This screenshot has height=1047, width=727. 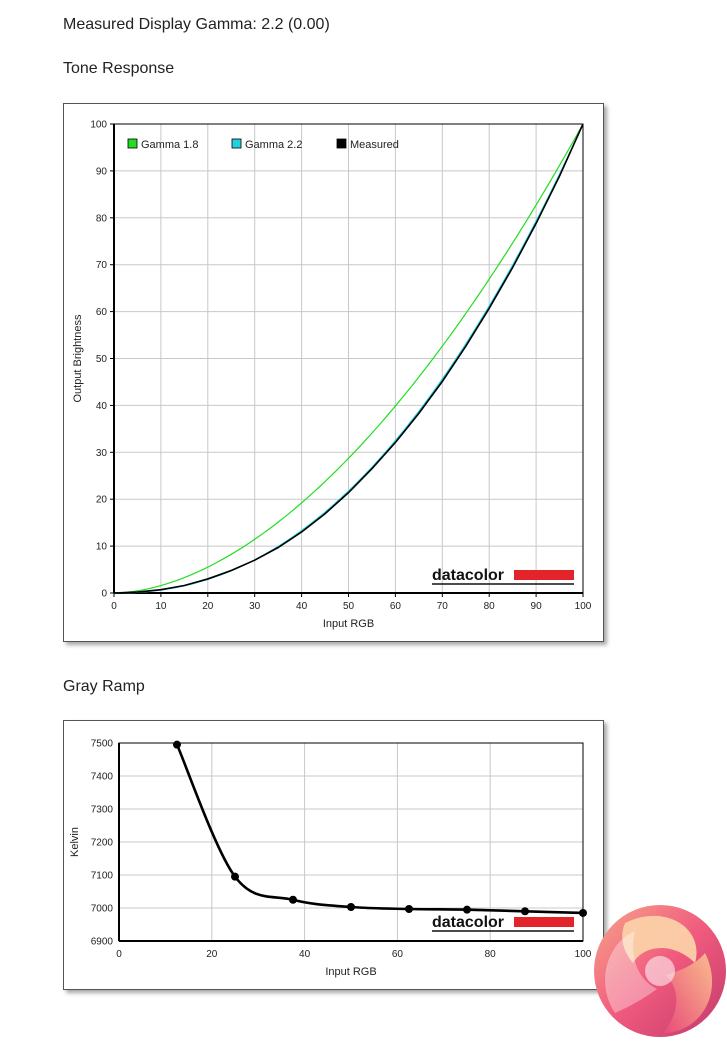 What do you see at coordinates (102, 810) in the screenshot?
I see `y-tick-label: 7300` at bounding box center [102, 810].